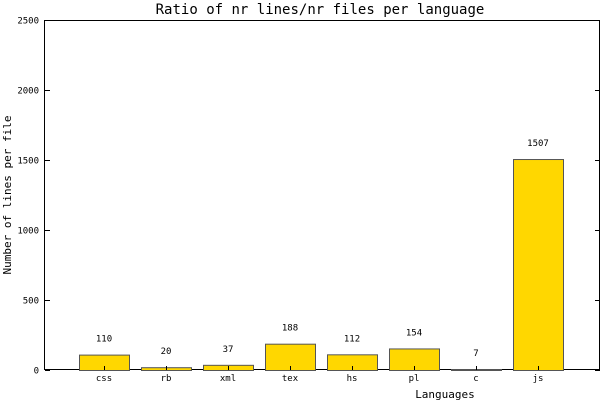 The width and height of the screenshot is (600, 400). What do you see at coordinates (352, 339) in the screenshot?
I see `data-label-hs: 112` at bounding box center [352, 339].